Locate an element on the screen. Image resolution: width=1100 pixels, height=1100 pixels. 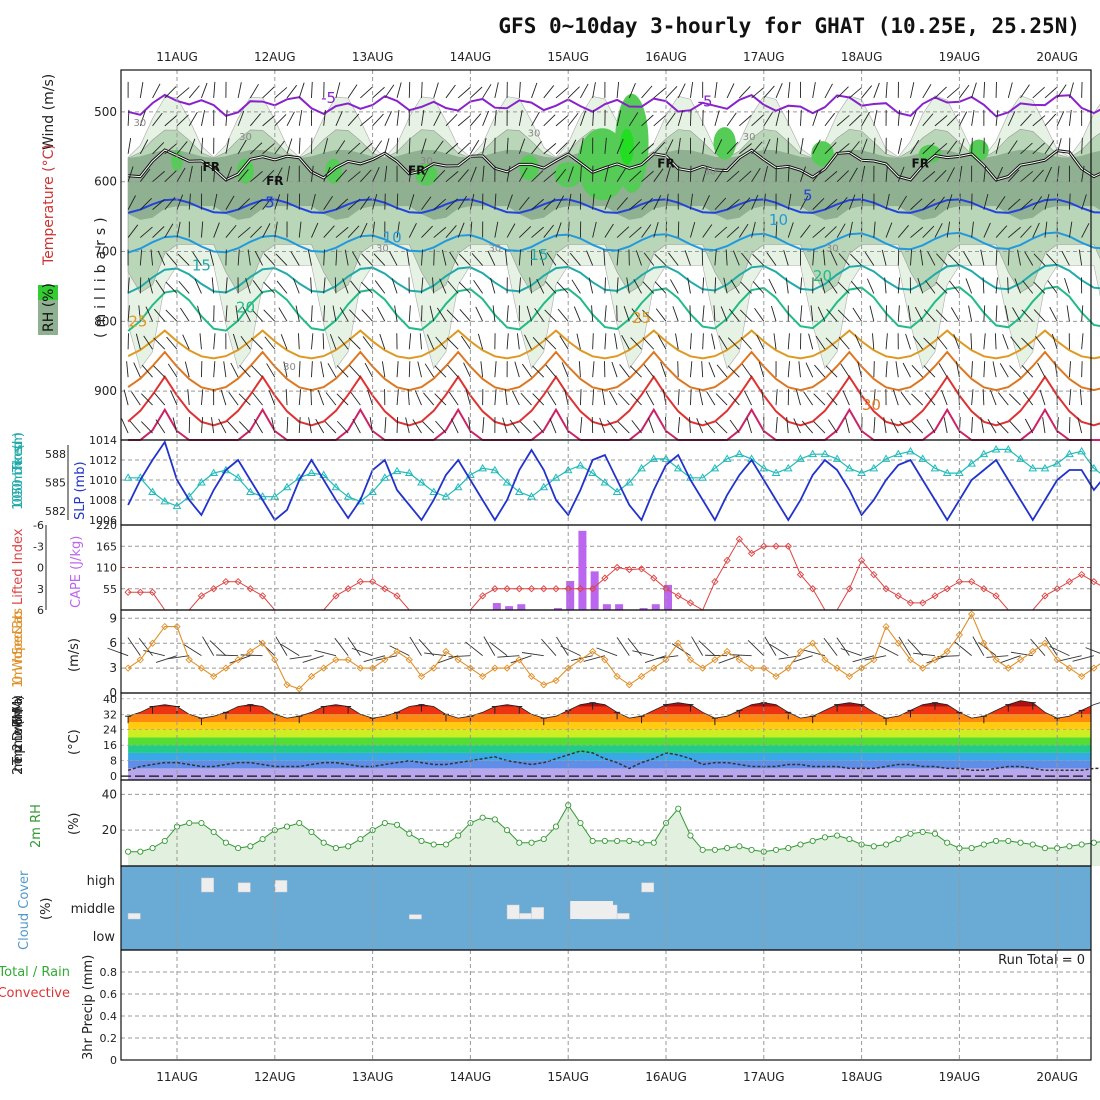
temp2m-panel: 40 32 24 16 8 0 is located at coordinates (601, 738).